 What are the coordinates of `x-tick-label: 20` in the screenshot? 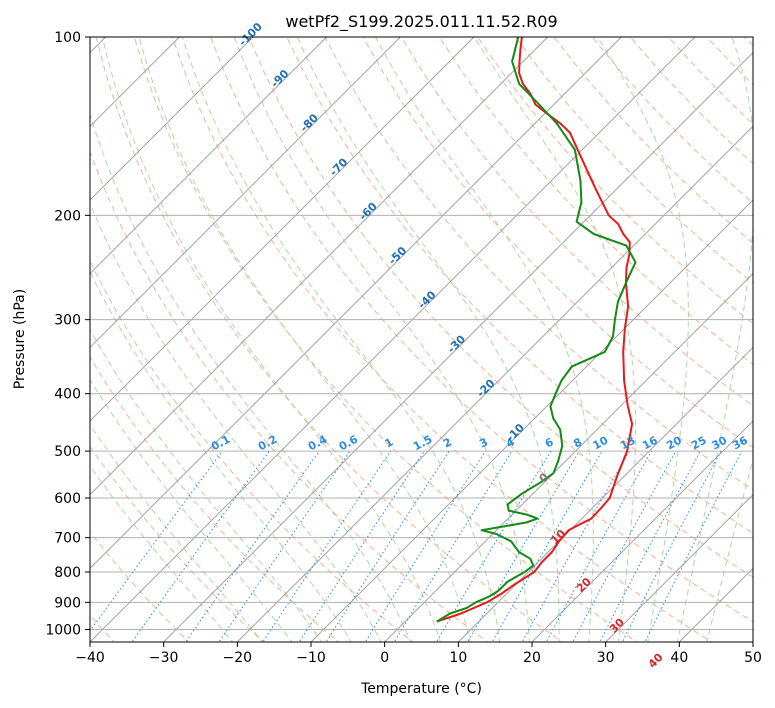 It's located at (532, 658).